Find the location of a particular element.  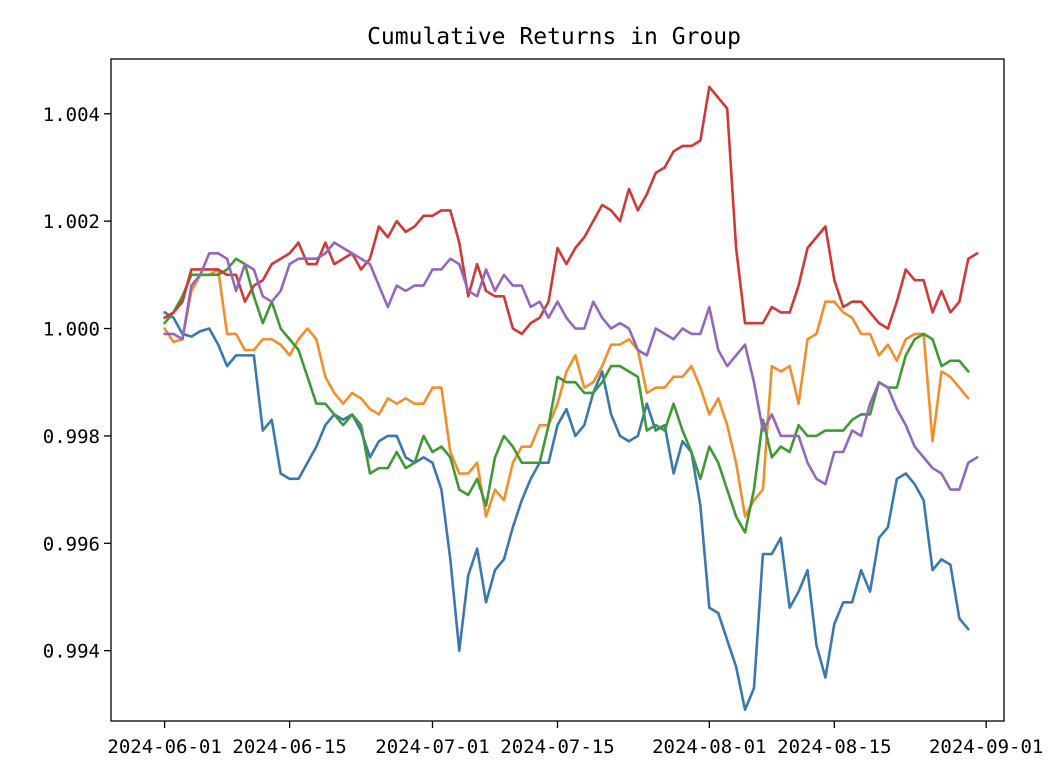

x-tick-label: 2024-08-01 is located at coordinates (709, 747).